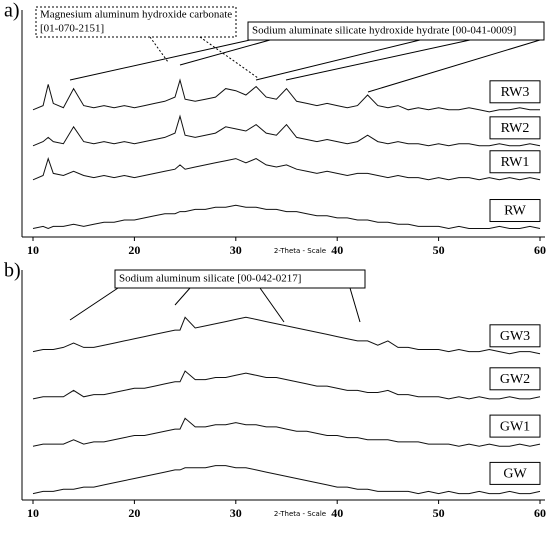 The height and width of the screenshot is (534, 550). What do you see at coordinates (136, 15) in the screenshot?
I see `annotation: Magnesium aluminum hydroxide carbonate` at bounding box center [136, 15].